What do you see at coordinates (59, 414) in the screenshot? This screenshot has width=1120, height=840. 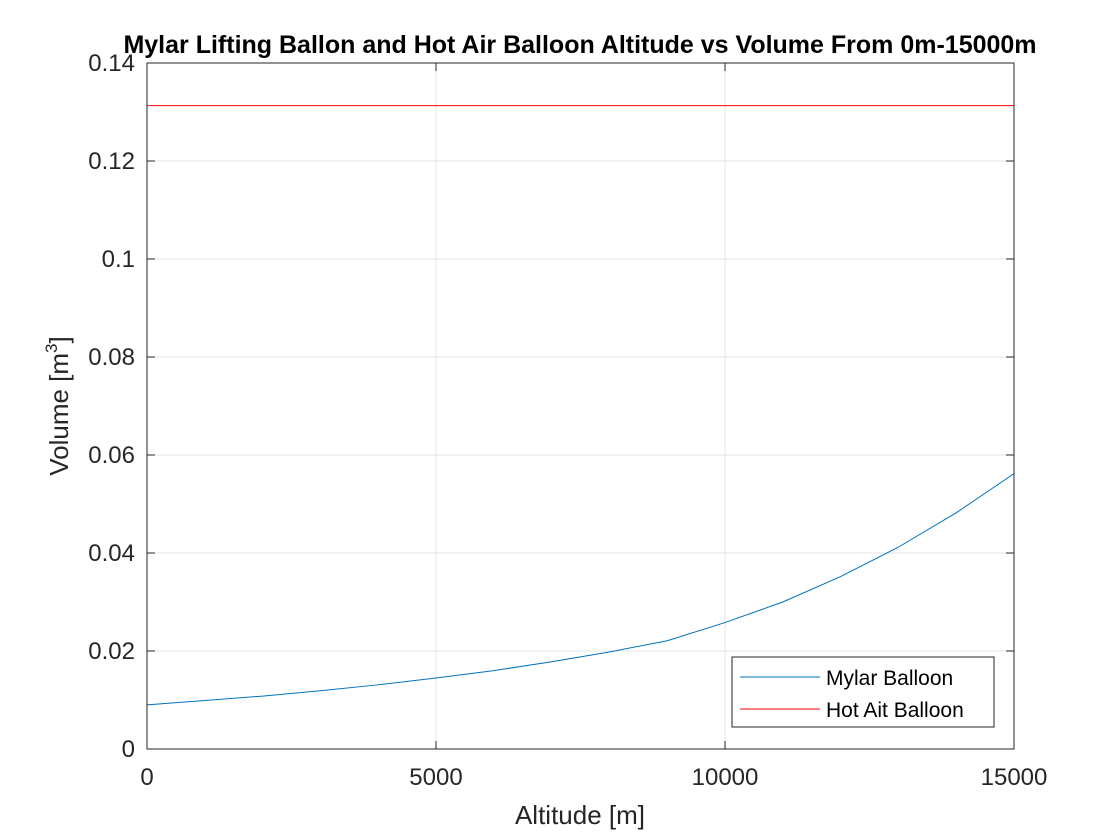 I see `y-axis-label-prefix: Volume [m` at bounding box center [59, 414].